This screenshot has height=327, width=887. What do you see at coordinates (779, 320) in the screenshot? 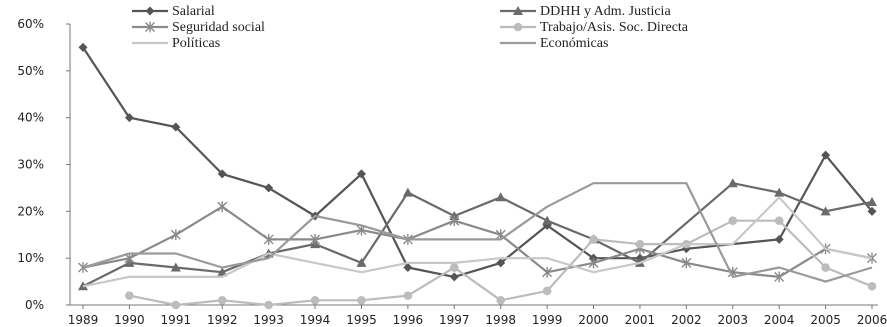
I see `x-tick-label: 2004` at bounding box center [779, 320].